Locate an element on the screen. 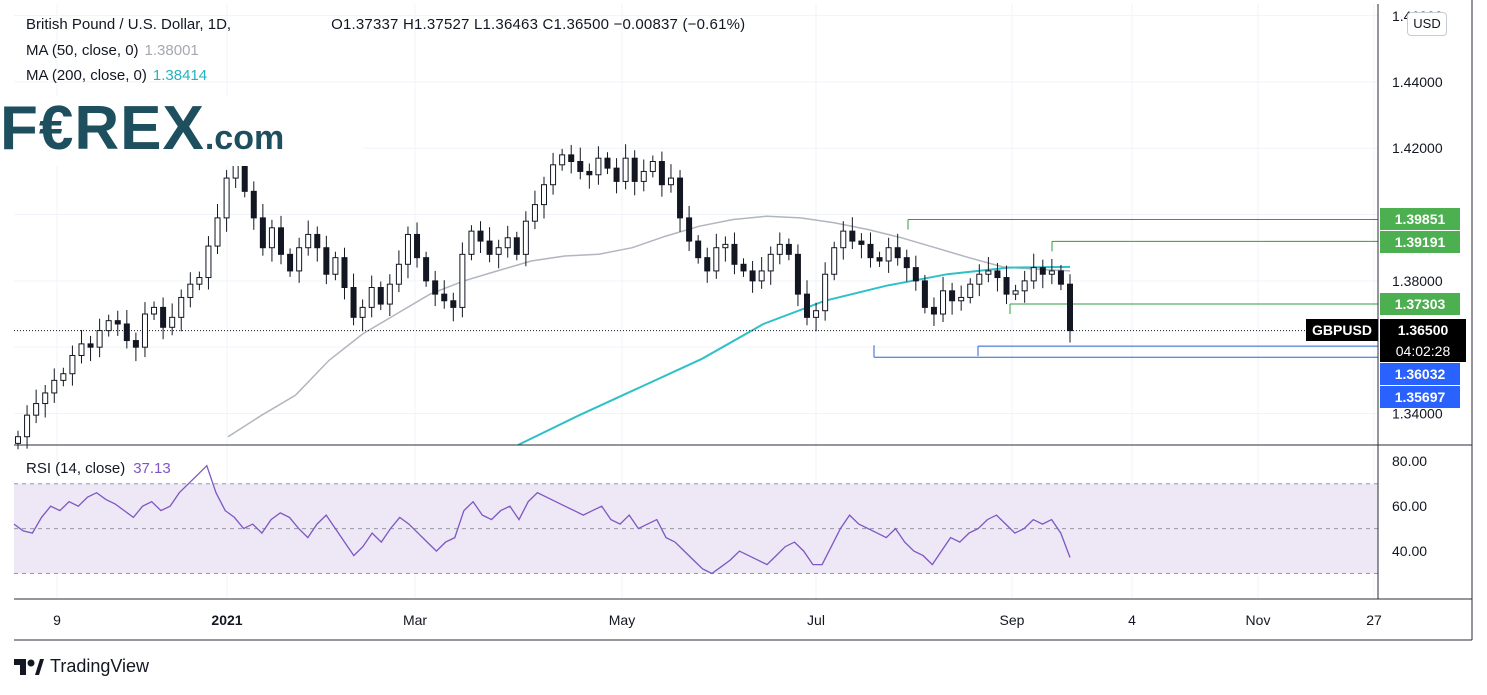 The height and width of the screenshot is (695, 1487). rsi-band is located at coordinates (696, 529).